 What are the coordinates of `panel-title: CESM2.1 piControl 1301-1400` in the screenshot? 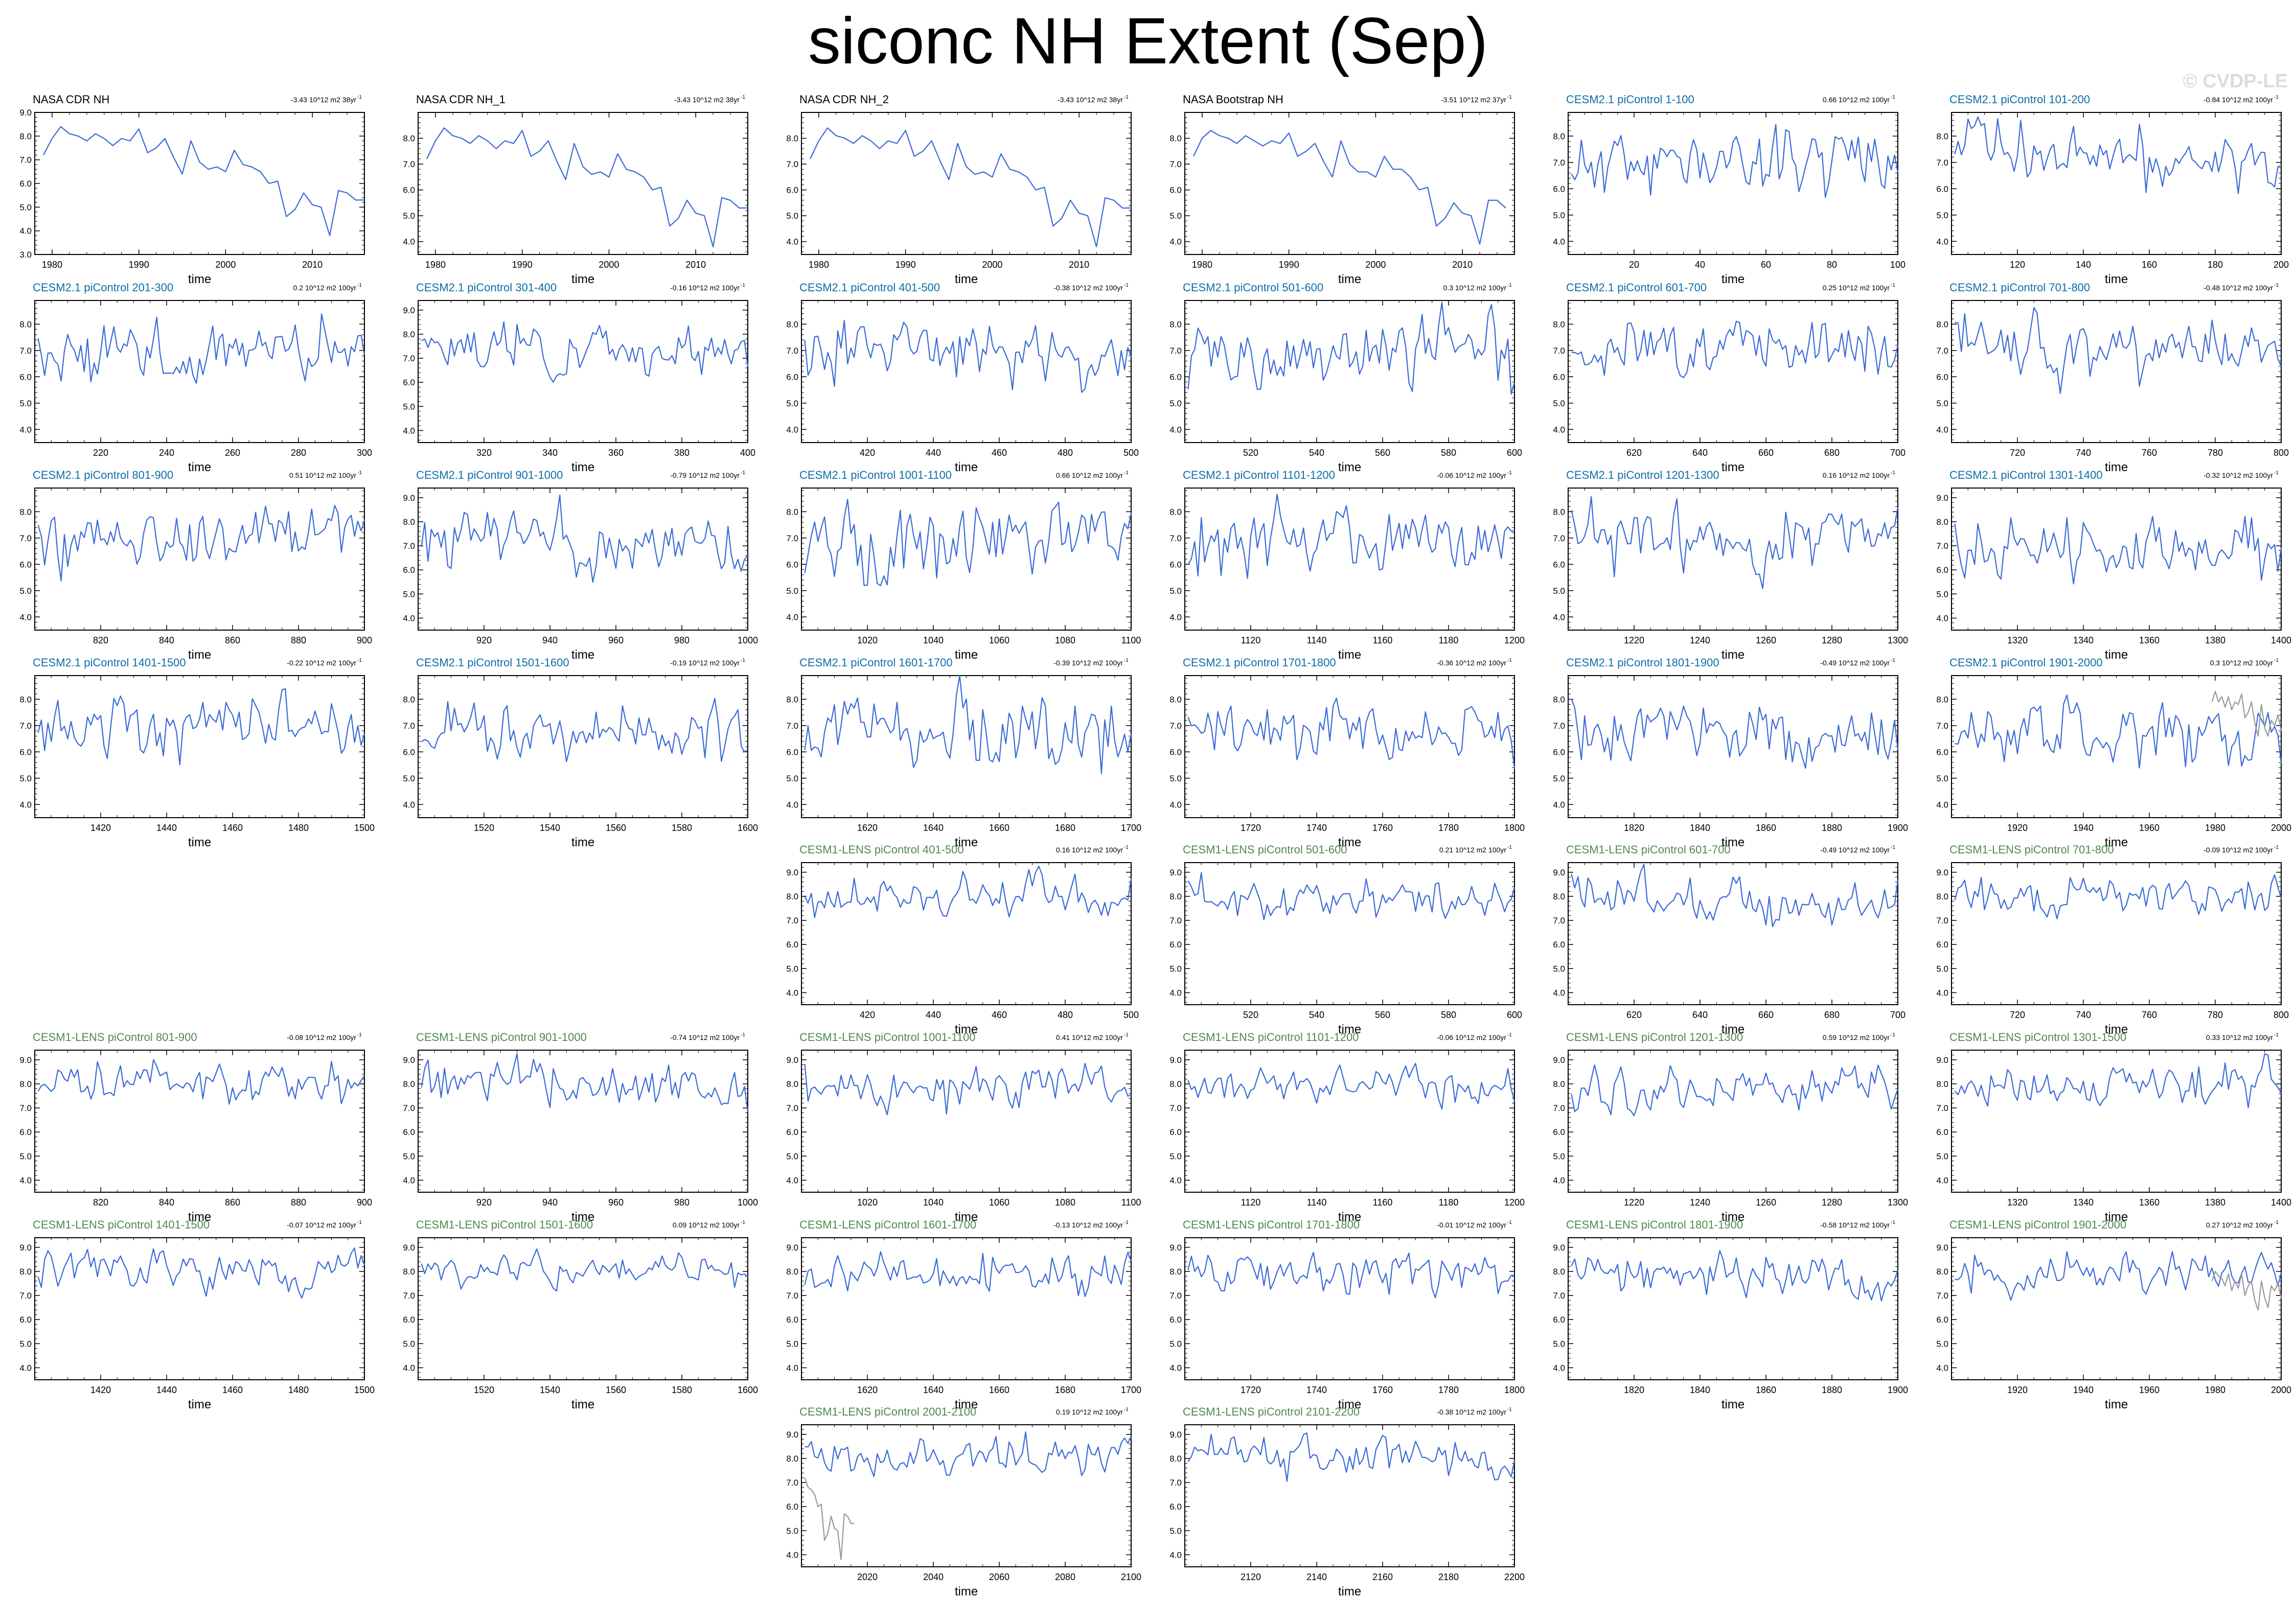 It's located at (2026, 475).